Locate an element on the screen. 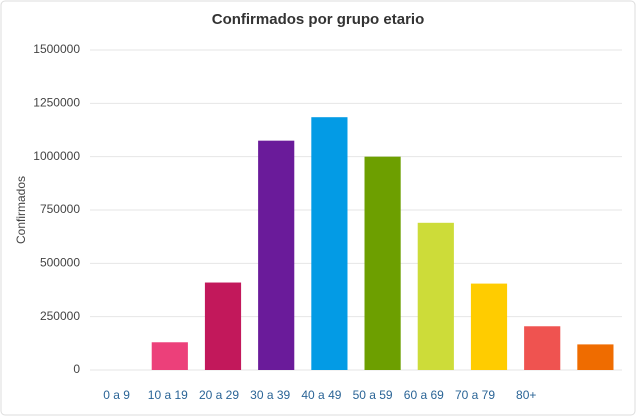 This screenshot has height=416, width=636. y-tick-label: 750000 is located at coordinates (60, 209).